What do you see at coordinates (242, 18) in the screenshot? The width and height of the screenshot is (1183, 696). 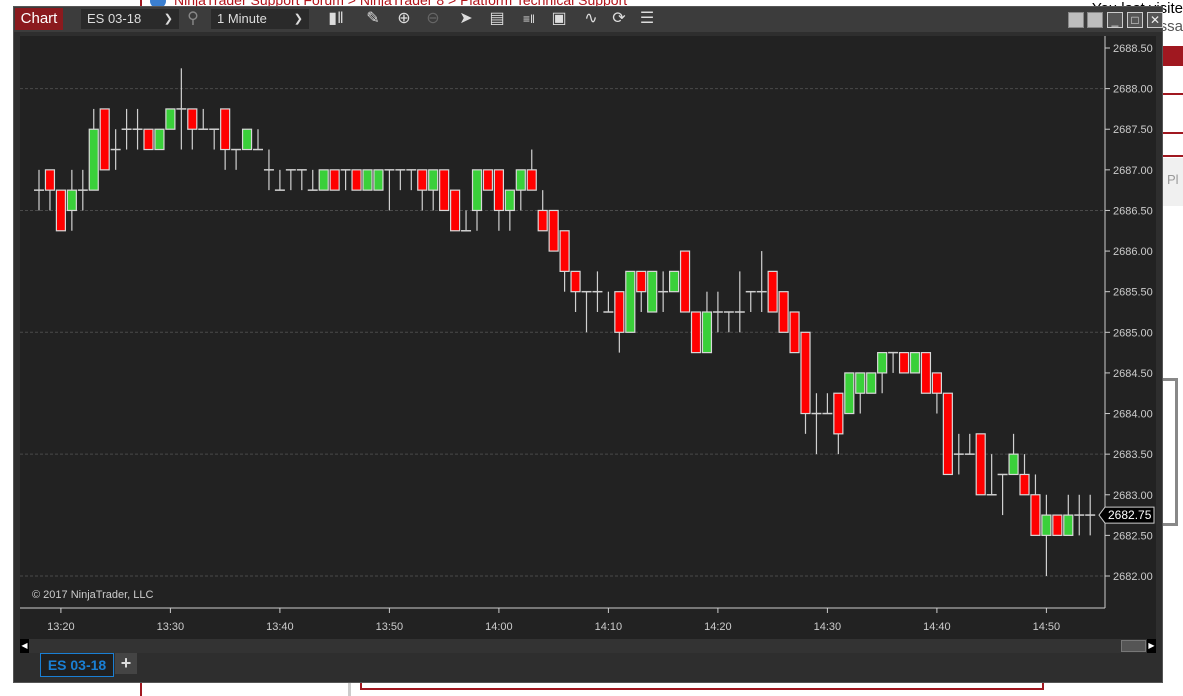 I see `interval-value: 1 Minute` at bounding box center [242, 18].